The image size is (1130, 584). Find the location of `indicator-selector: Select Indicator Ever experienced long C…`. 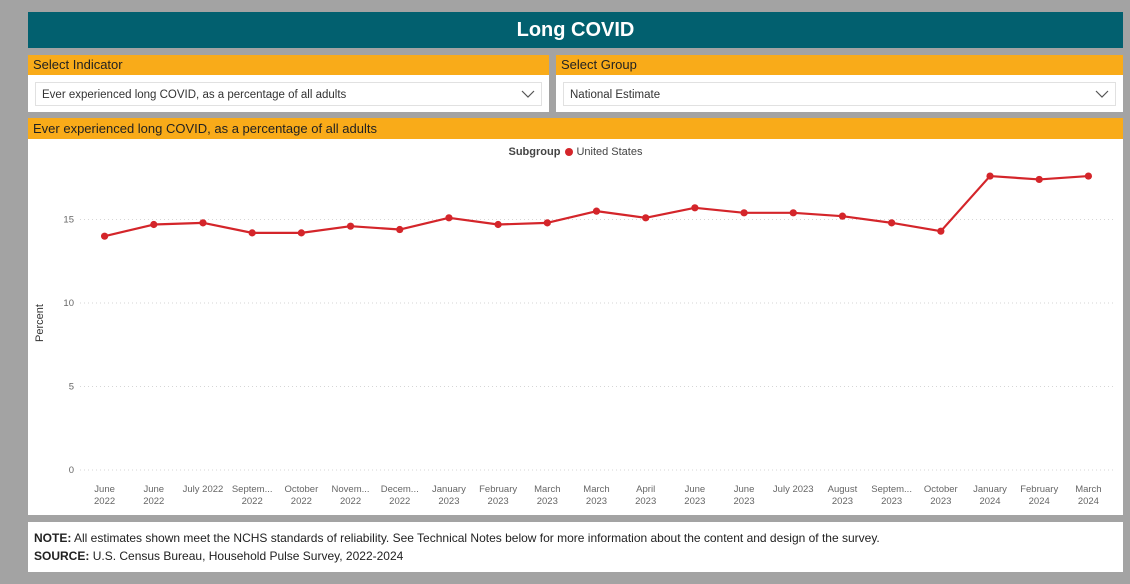

indicator-selector: Select Indicator Ever experienced long C… is located at coordinates (288, 83).